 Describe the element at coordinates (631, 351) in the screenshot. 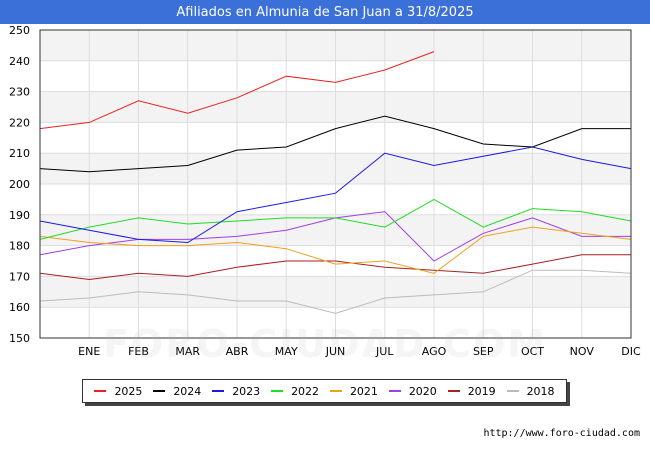

I see `x-tick-label: DIC` at that location.